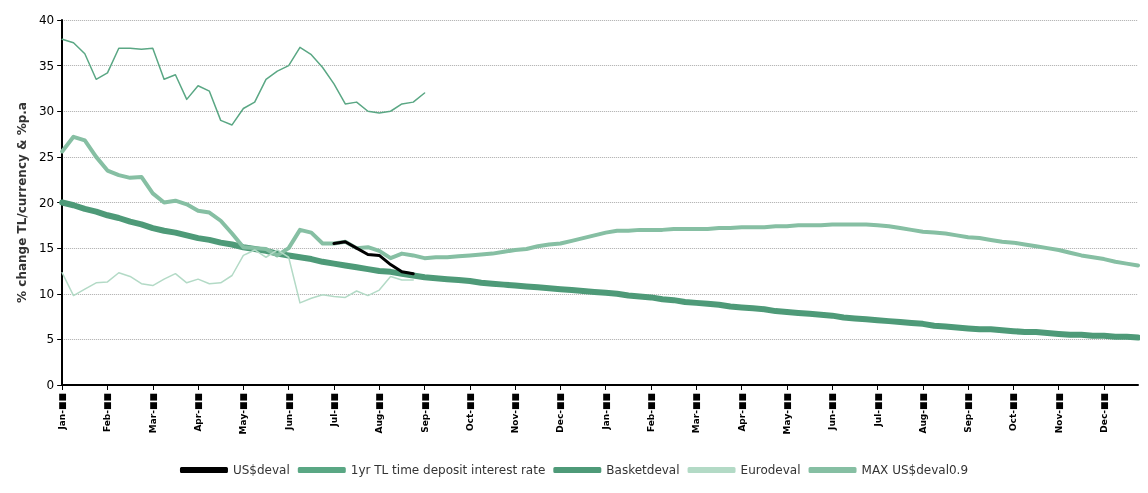 Image resolution: width=1148 pixels, height=493 pixels. Describe the element at coordinates (448, 470) in the screenshot. I see `legend-label: 1yr TL time deposit interest rate` at that location.